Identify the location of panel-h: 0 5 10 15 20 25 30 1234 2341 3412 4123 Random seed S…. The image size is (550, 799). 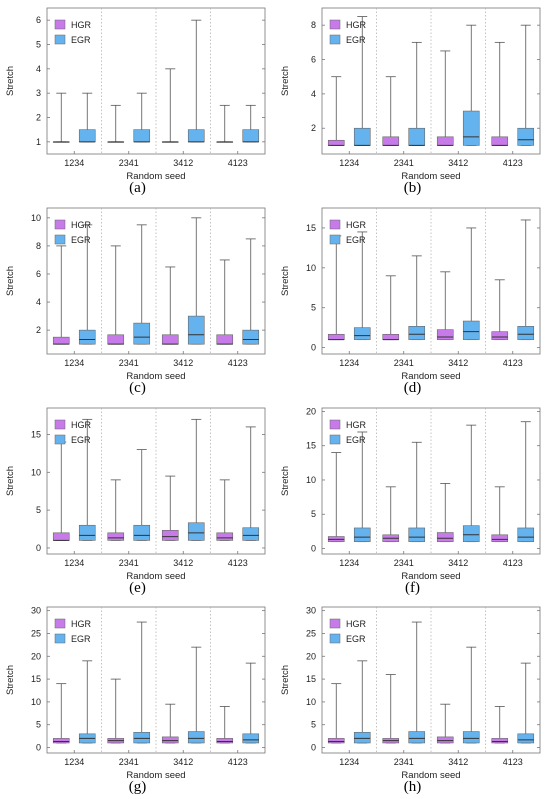
(412, 699).